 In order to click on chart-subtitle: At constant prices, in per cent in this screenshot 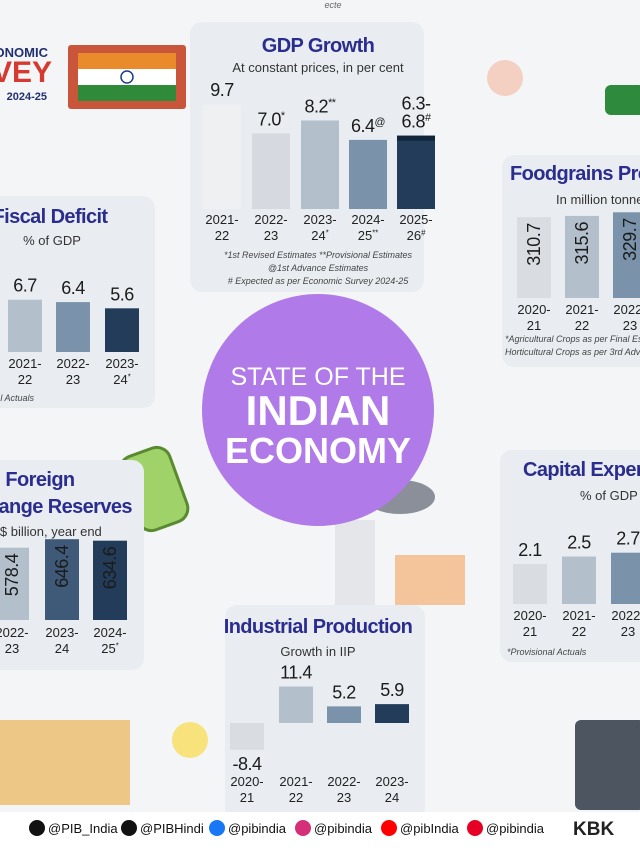, I will do `click(318, 67)`.